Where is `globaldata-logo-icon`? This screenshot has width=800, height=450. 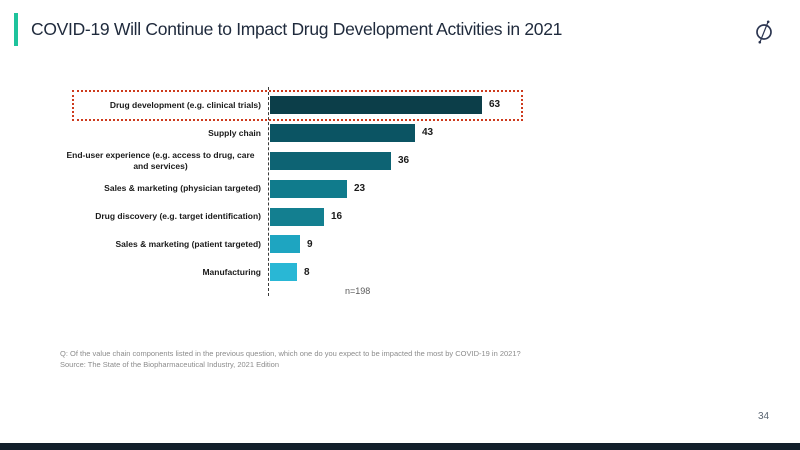
globaldata-logo-icon is located at coordinates (764, 32).